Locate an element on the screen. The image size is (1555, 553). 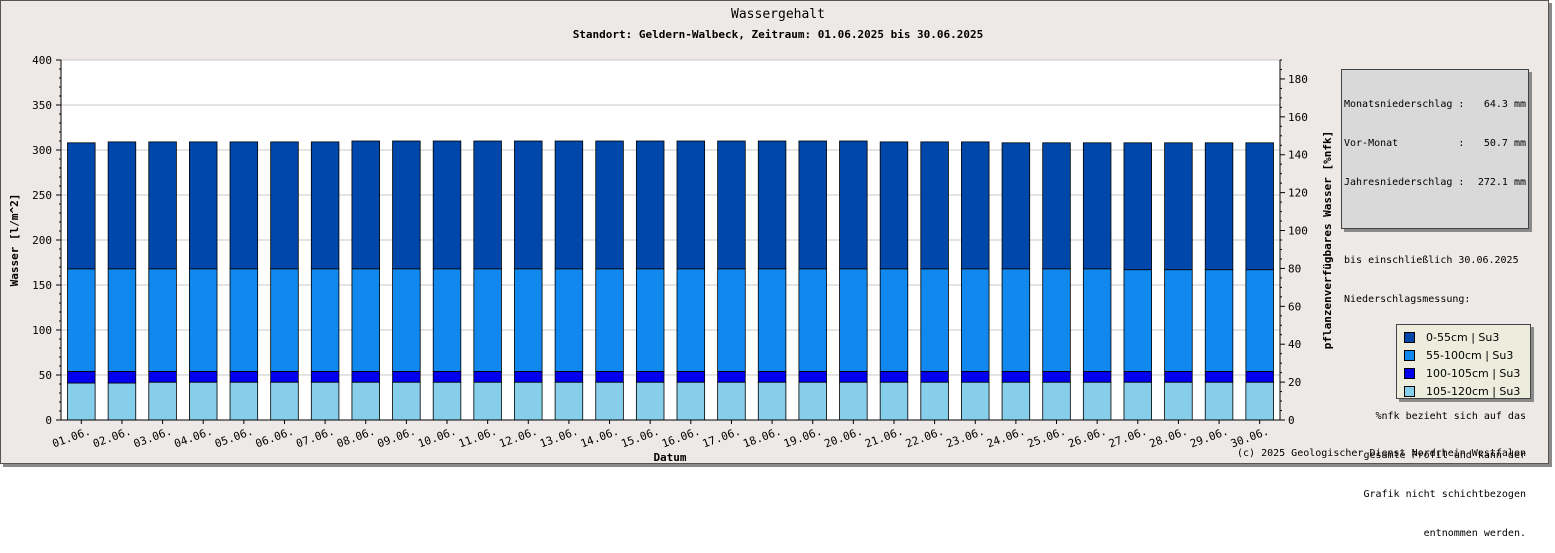
y-tick-label-left: 350 is located at coordinates (42, 105).